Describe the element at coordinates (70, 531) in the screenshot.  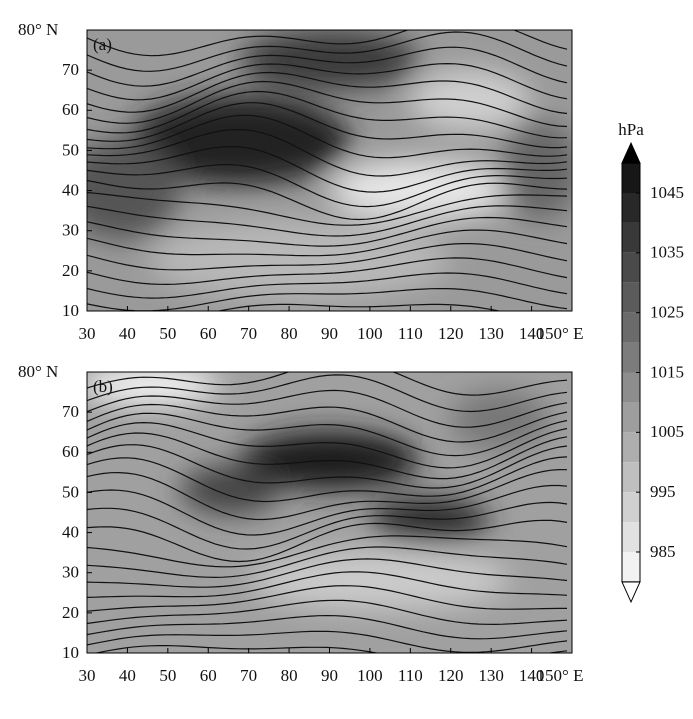
I see `y-tick-label: 40` at that location.